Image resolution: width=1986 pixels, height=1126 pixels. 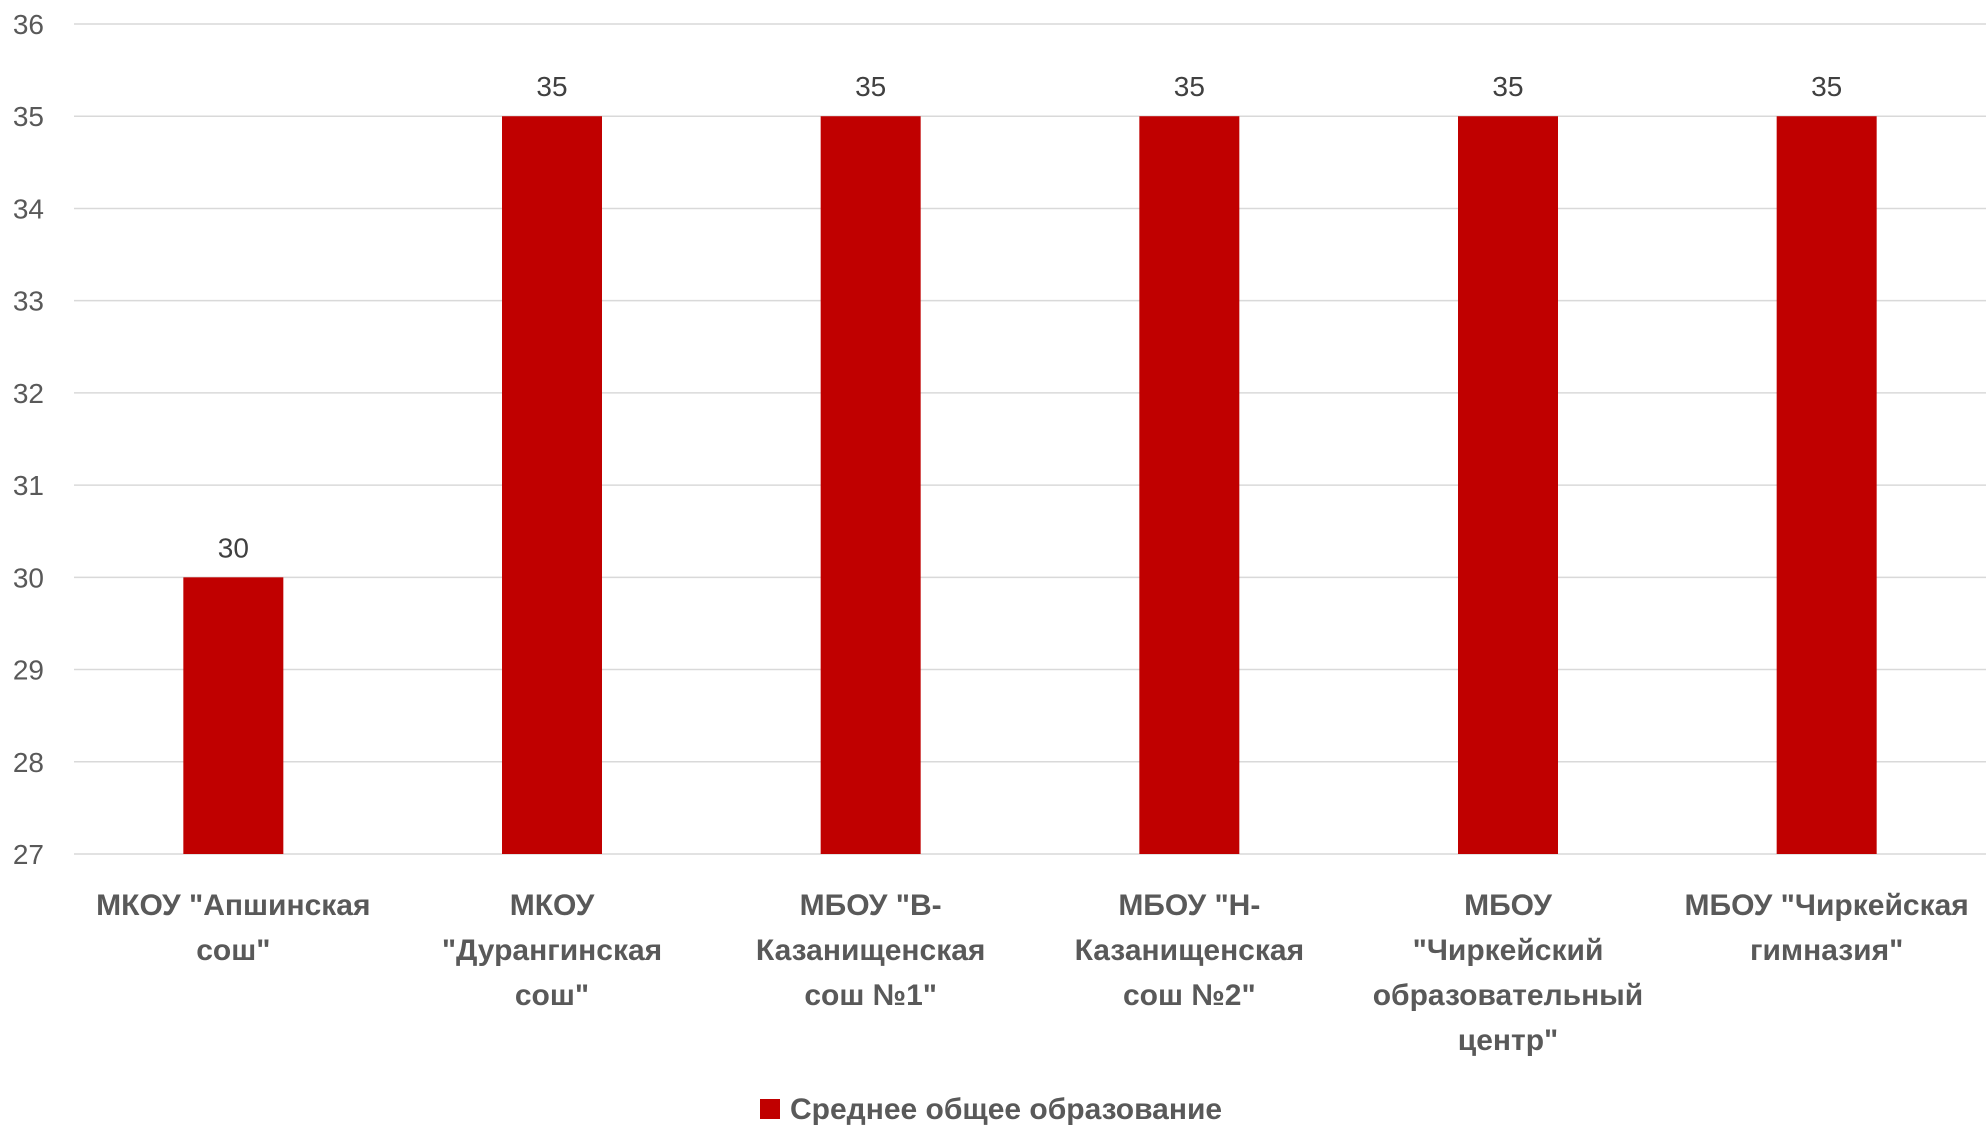 I want to click on x-category-label-line: гимназия", so click(x=1826, y=950).